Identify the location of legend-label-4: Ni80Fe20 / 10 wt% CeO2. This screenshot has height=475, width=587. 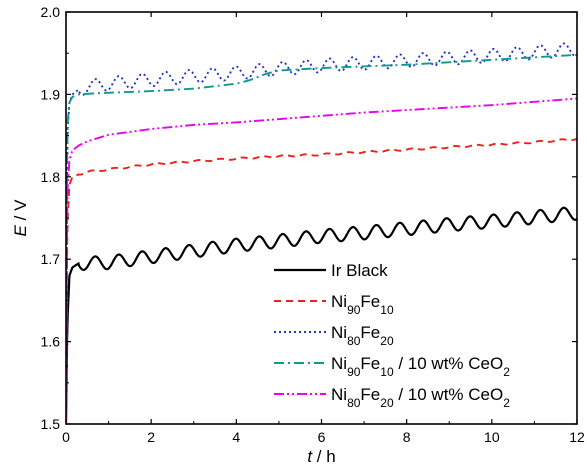
(420, 397).